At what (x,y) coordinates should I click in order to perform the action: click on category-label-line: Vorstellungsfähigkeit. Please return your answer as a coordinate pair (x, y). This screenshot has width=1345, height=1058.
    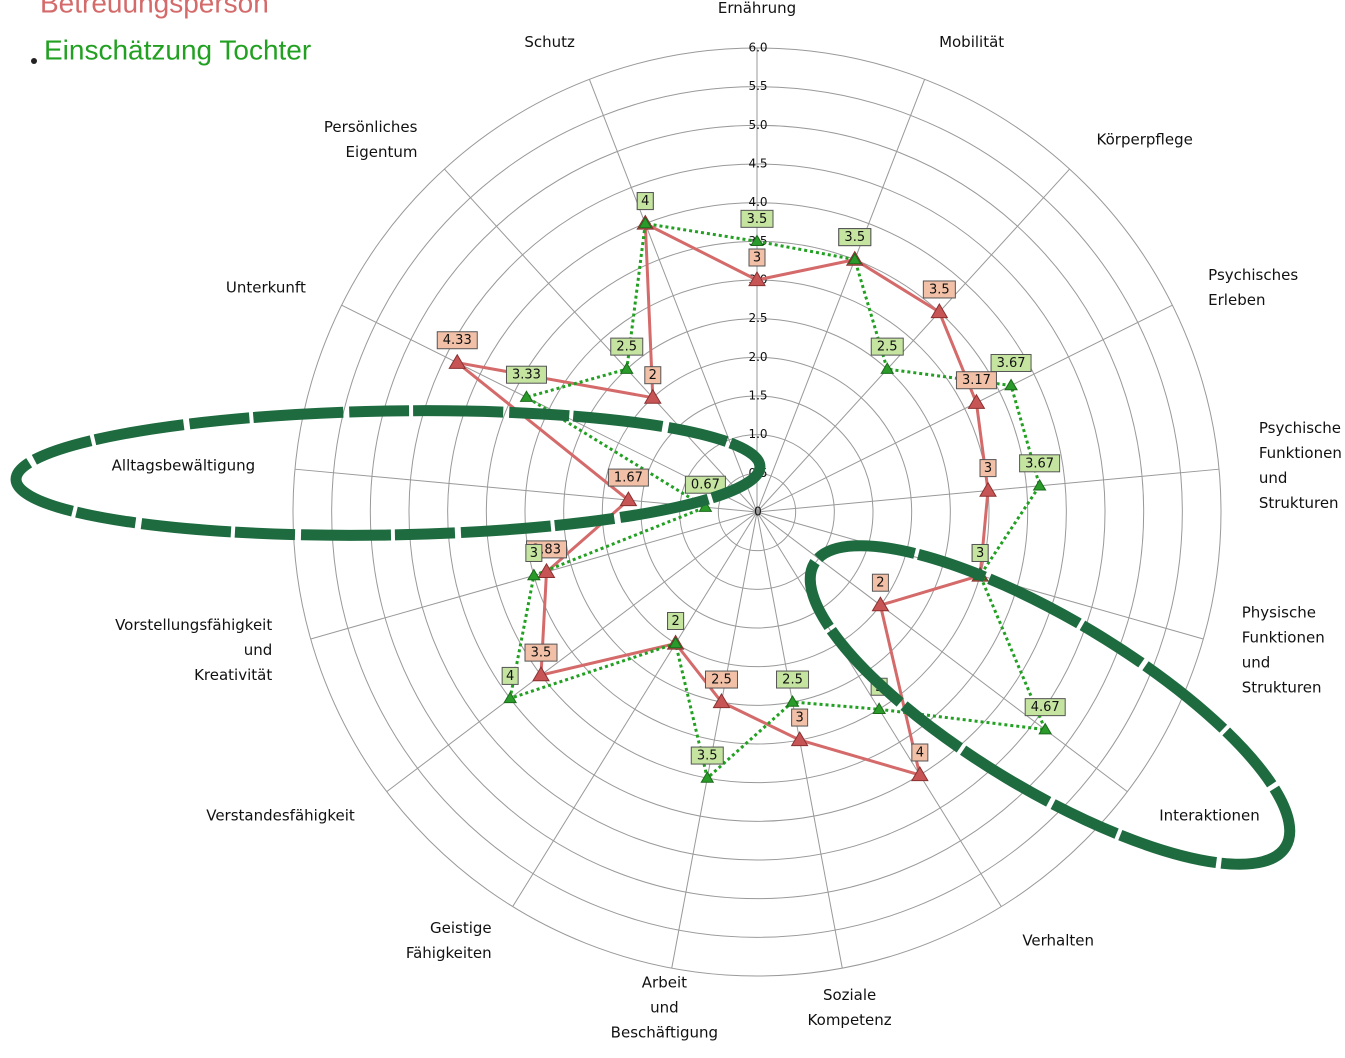
    Looking at the image, I should click on (193, 624).